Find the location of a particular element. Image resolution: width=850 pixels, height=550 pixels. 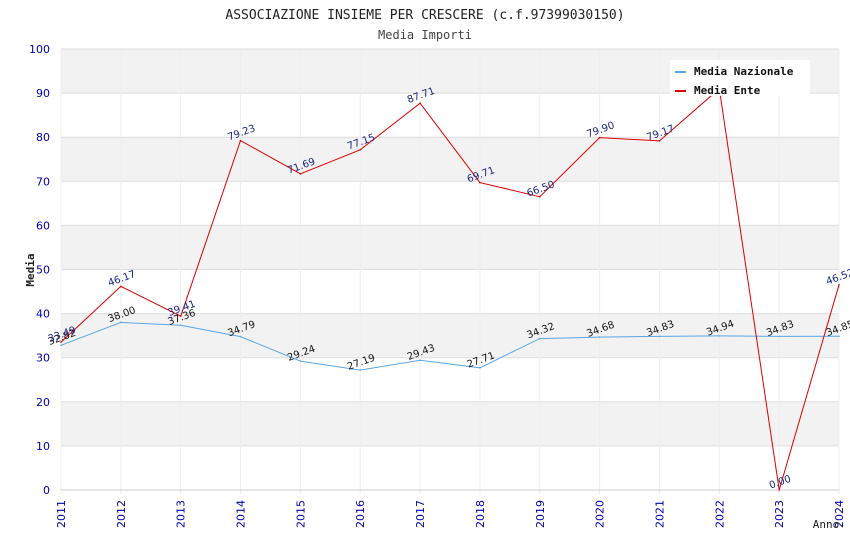

x-tick-label: 2018 is located at coordinates (480, 514).